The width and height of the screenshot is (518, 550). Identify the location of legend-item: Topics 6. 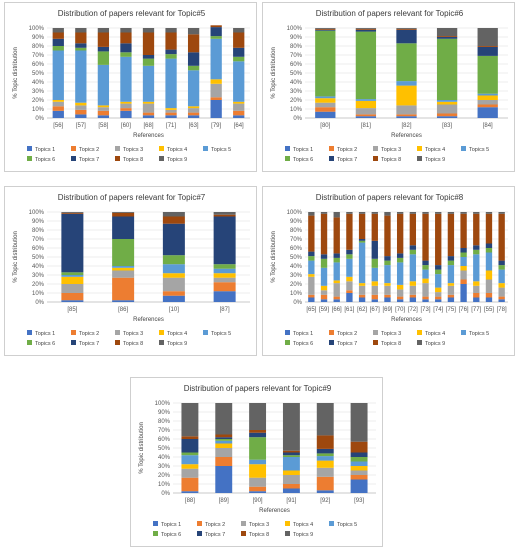
(167, 534).